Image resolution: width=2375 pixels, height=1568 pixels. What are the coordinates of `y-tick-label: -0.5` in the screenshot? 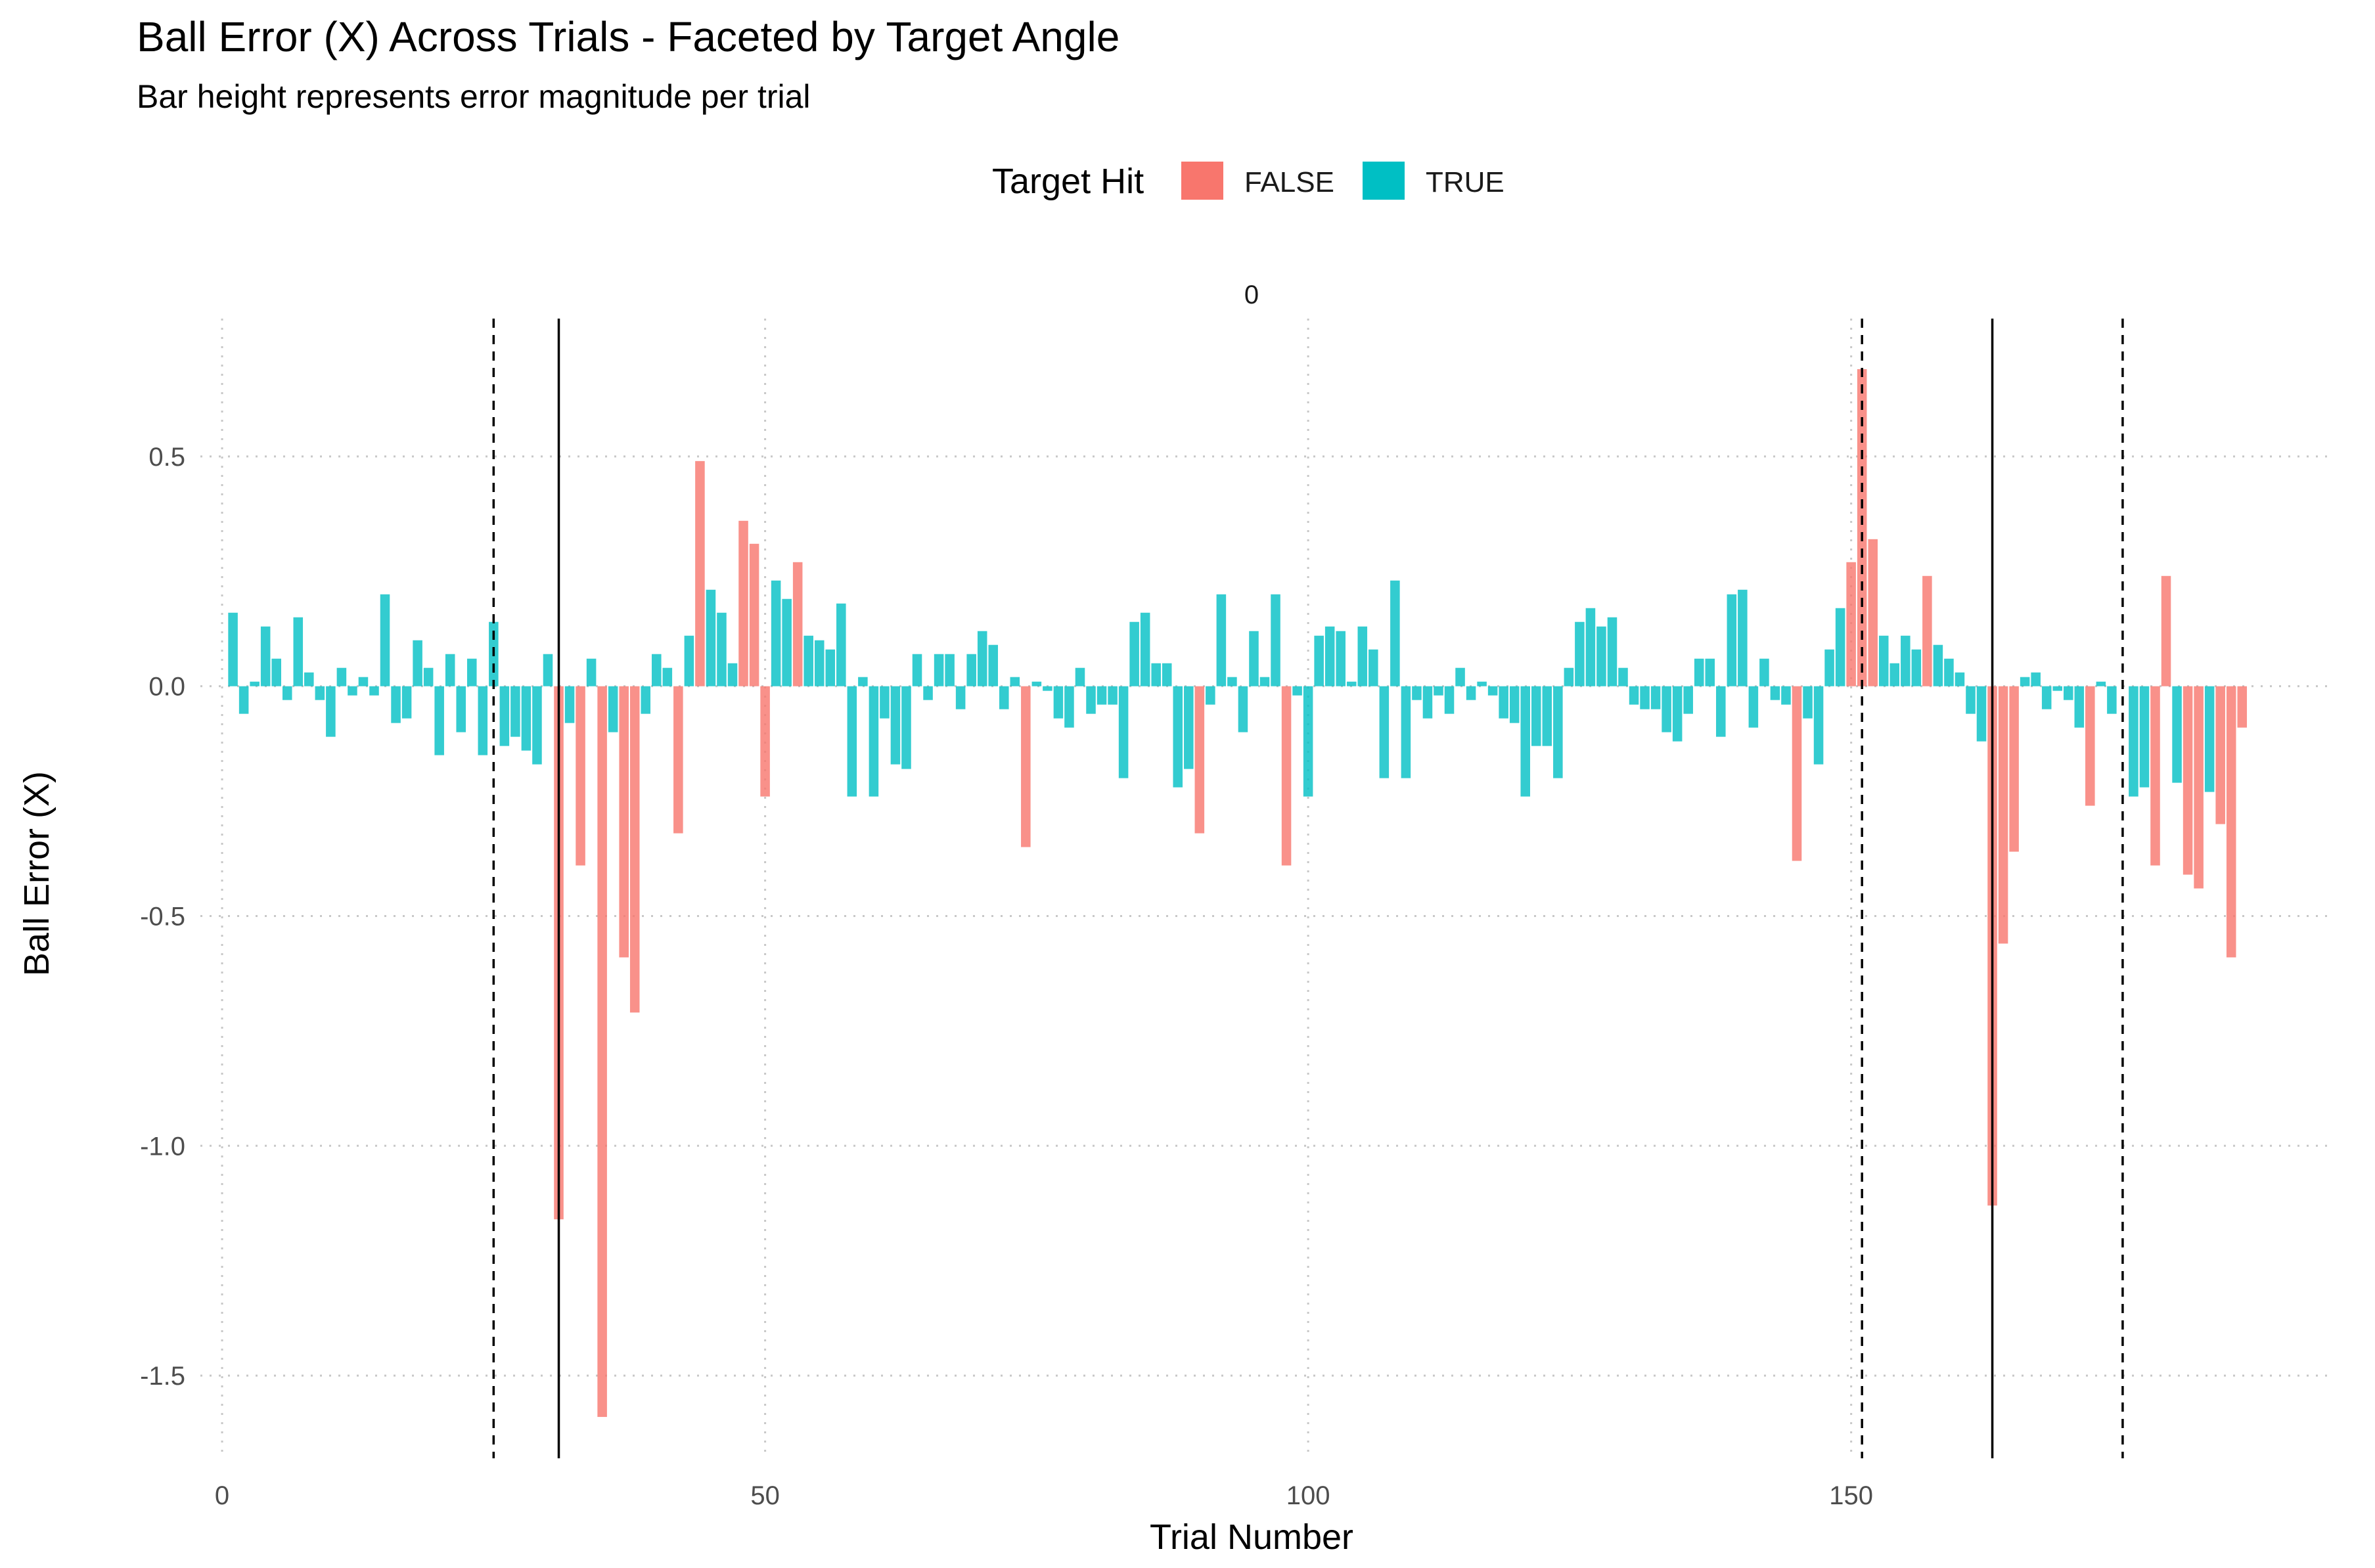 It's located at (162, 916).